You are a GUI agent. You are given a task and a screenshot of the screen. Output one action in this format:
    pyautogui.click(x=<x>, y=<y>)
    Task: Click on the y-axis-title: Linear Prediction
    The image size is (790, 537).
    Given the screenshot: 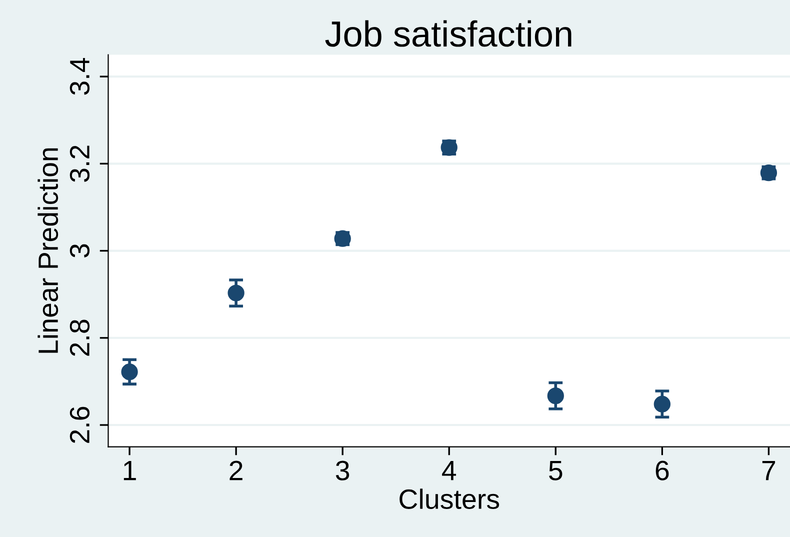 What is the action you would take?
    pyautogui.click(x=48, y=250)
    